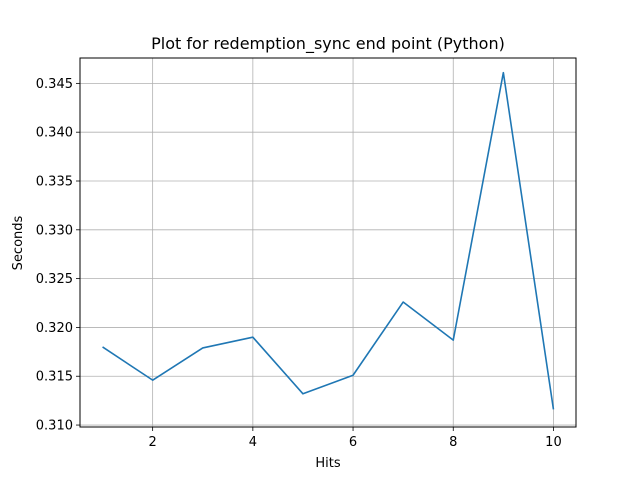 The width and height of the screenshot is (640, 485). I want to click on y-tick-label: 0.310, so click(54, 426).